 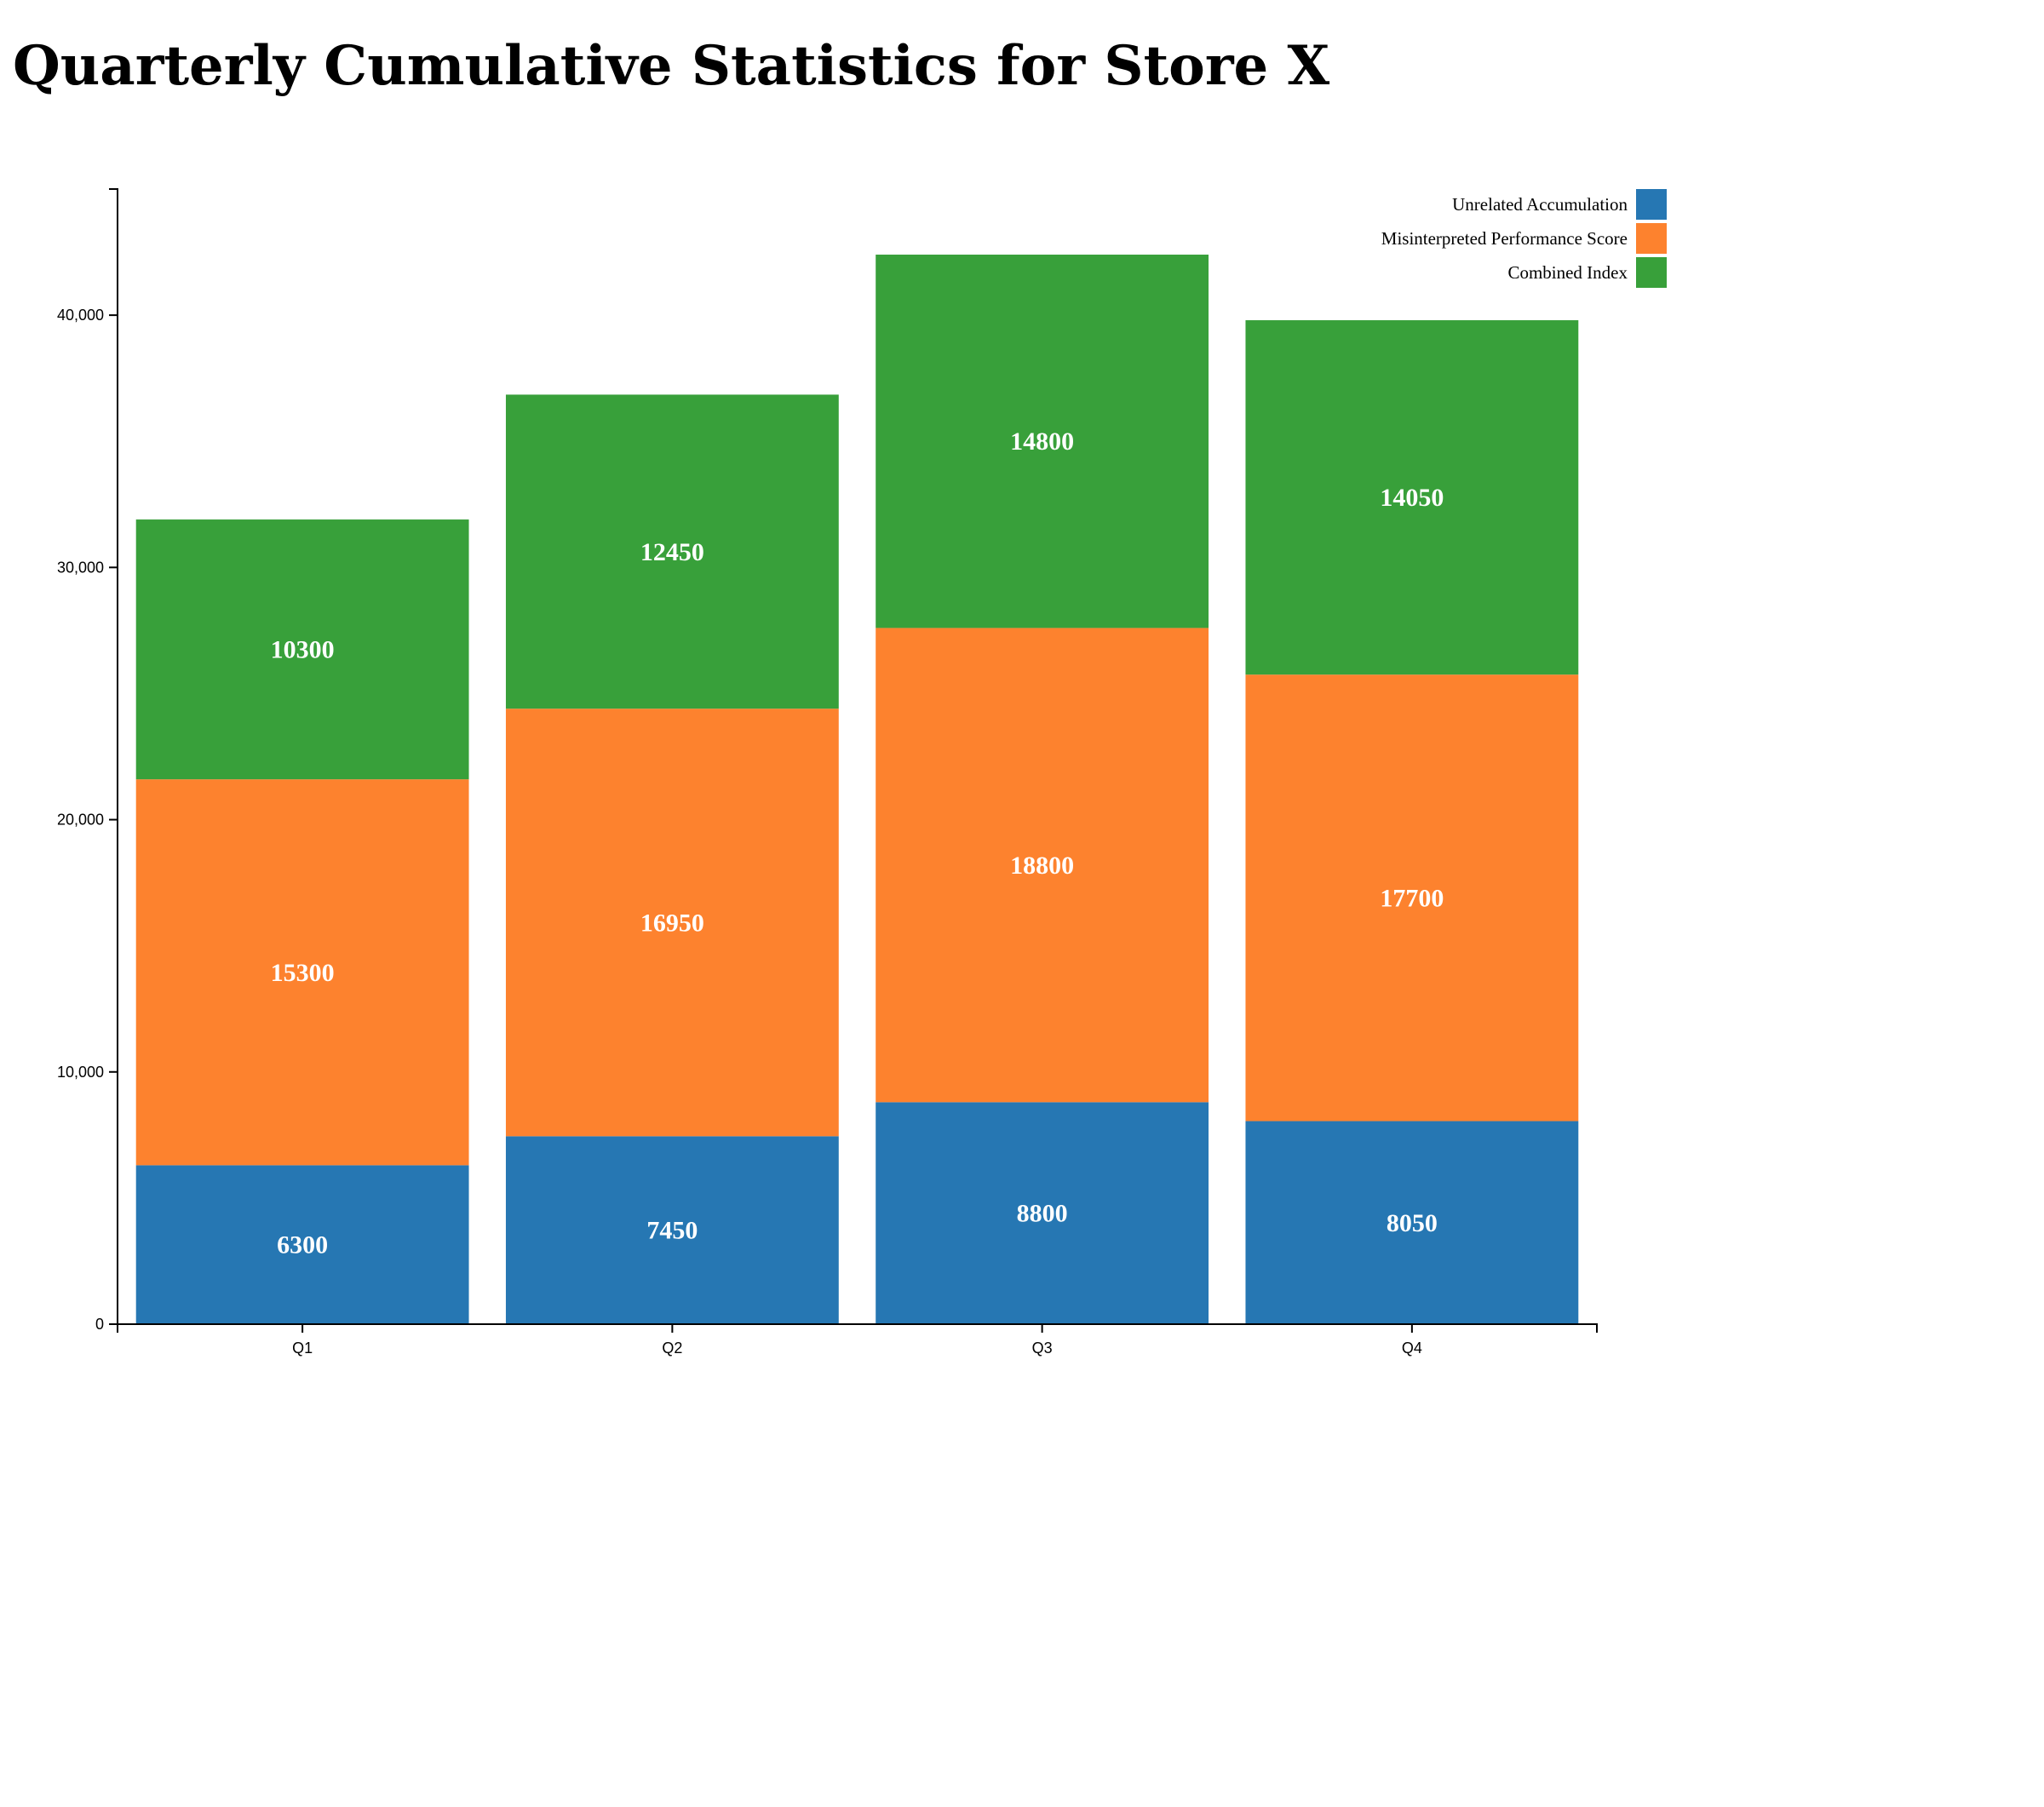 I want to click on data-label-q1-series-2: 10300, so click(x=303, y=650).